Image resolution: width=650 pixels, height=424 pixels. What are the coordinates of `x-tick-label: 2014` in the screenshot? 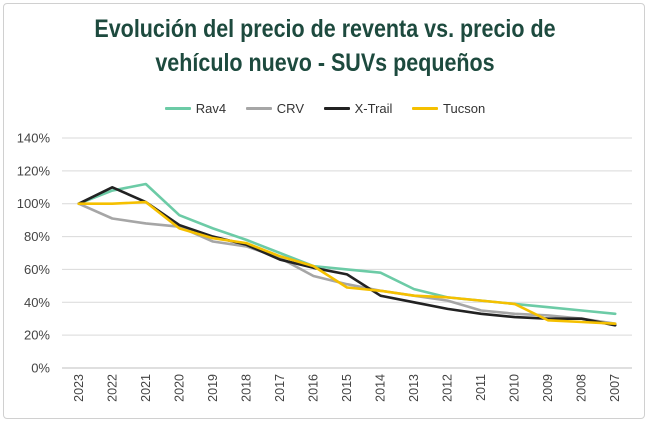 It's located at (381, 388).